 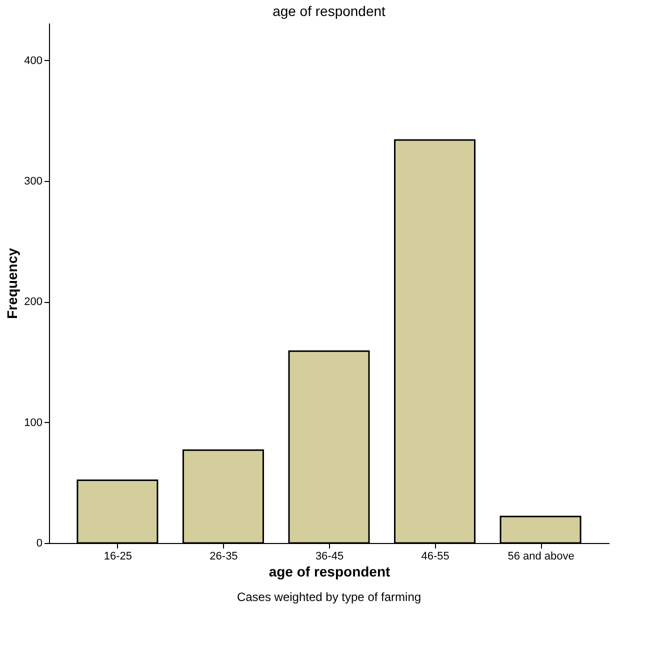 I want to click on x-axis-title: age of respondent, so click(x=329, y=572).